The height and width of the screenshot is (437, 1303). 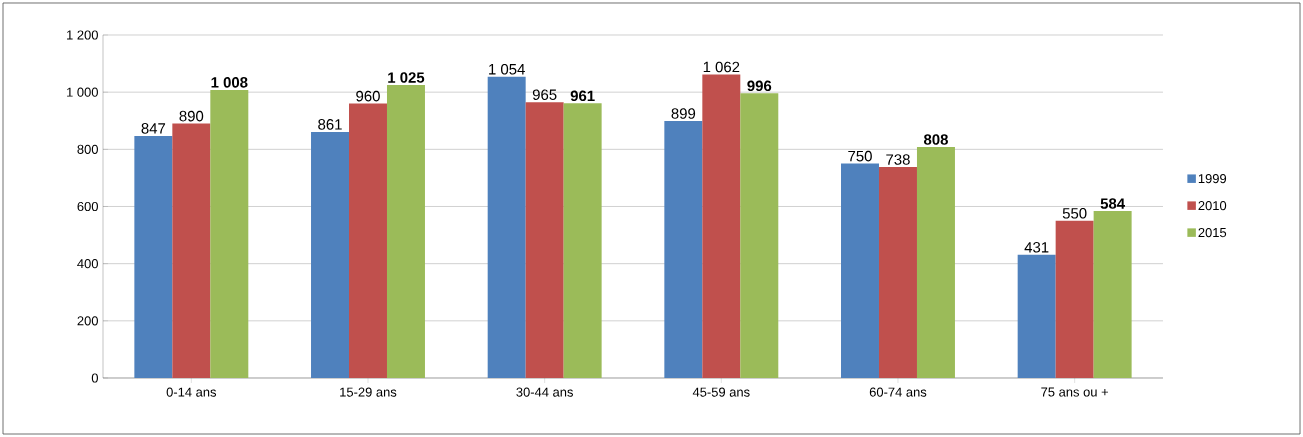 What do you see at coordinates (544, 94) in the screenshot?
I see `data-label: 965` at bounding box center [544, 94].